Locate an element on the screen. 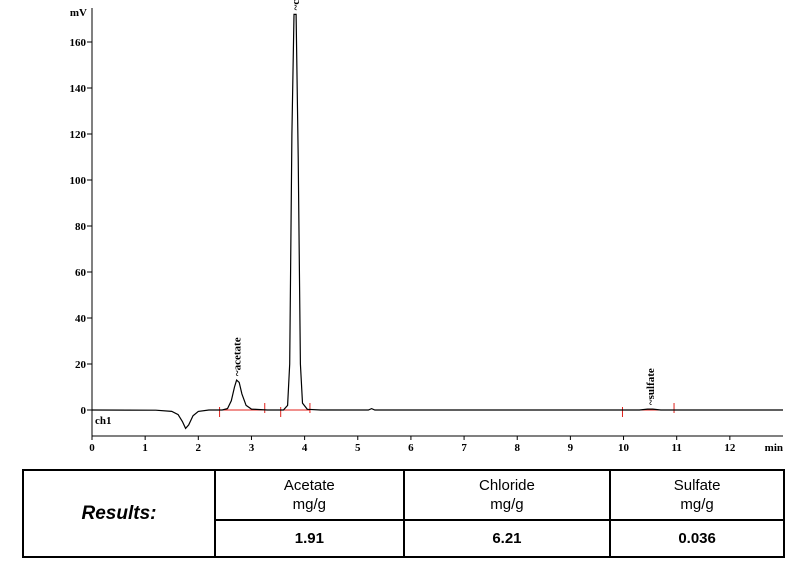 The image size is (800, 565). x-tick-label-8: 8 is located at coordinates (517, 448).